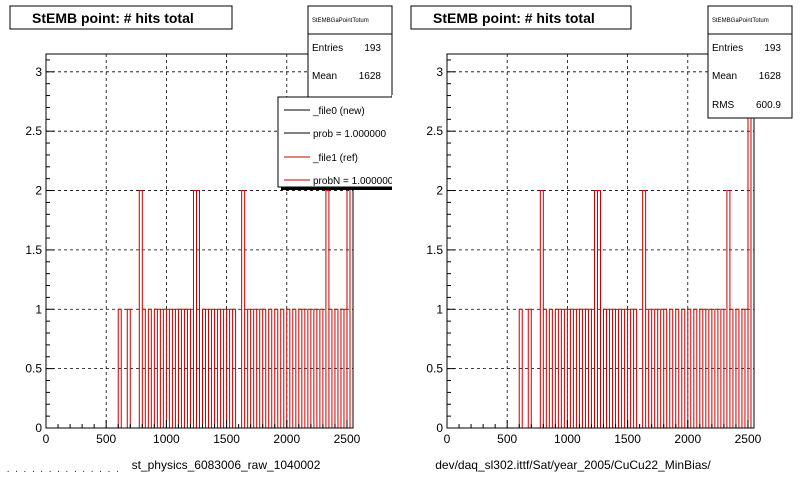 Image resolution: width=800 pixels, height=480 pixels. What do you see at coordinates (740, 21) in the screenshot?
I see `stats-title-right: StEMBGaPointTotum` at bounding box center [740, 21].